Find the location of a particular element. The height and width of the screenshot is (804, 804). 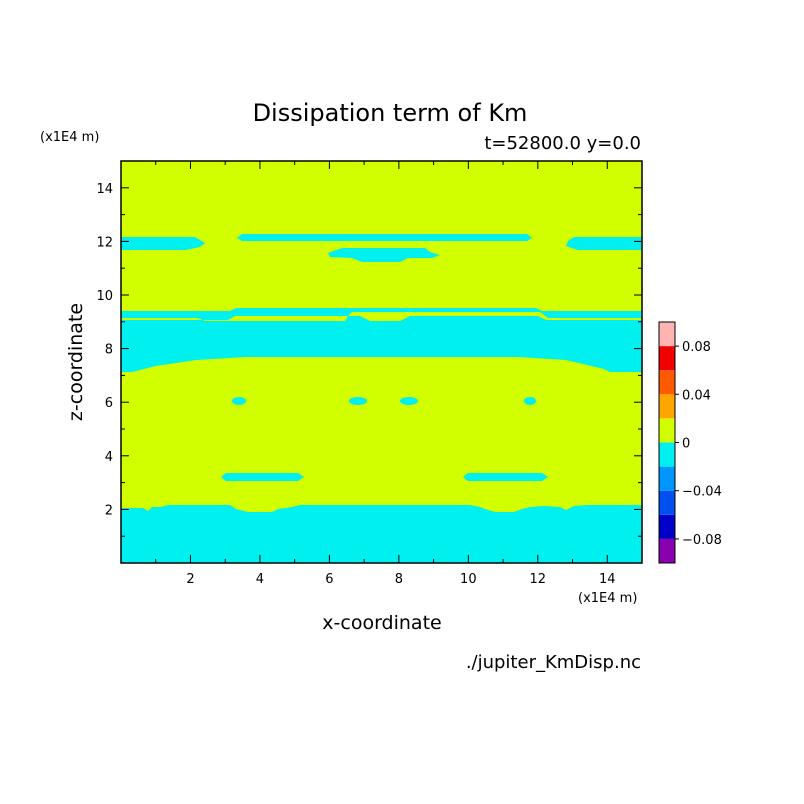

negative-region-top-right is located at coordinates (604, 243).